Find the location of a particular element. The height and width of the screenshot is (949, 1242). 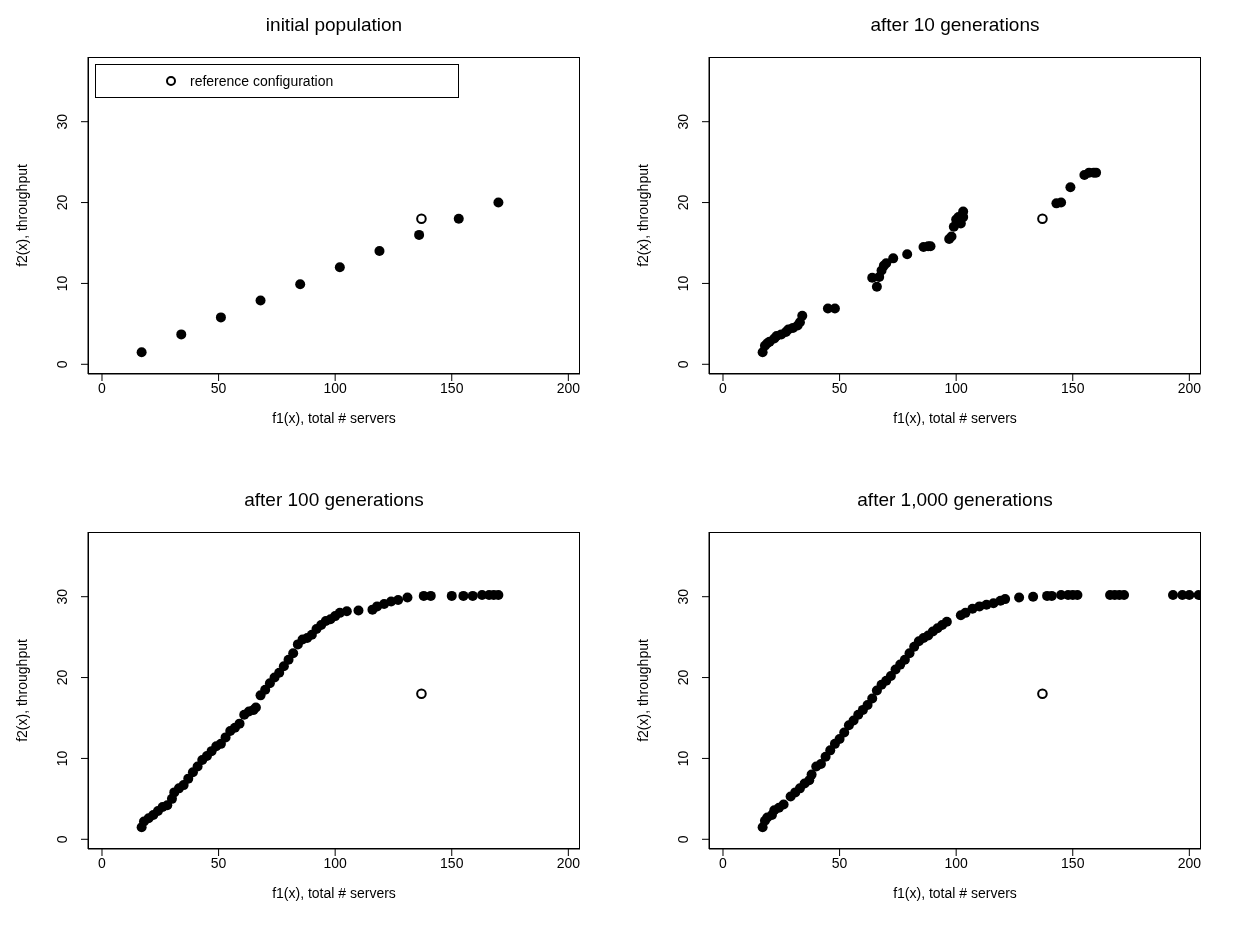

chart-title: initial population is located at coordinates (334, 25).